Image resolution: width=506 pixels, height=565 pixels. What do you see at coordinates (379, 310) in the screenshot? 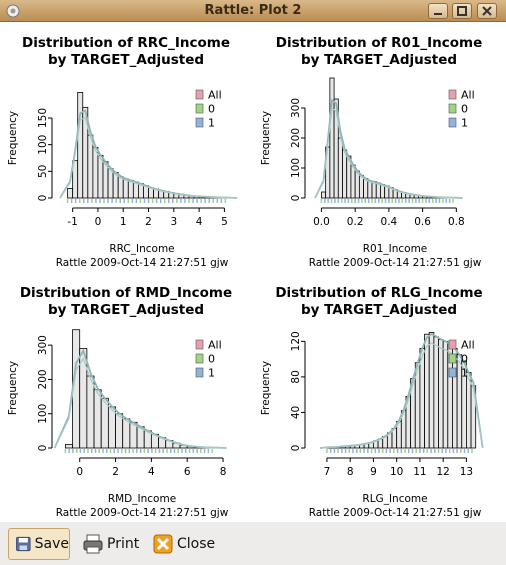
I see `chart-subtitle: by TARGET_Adjusted` at bounding box center [379, 310].